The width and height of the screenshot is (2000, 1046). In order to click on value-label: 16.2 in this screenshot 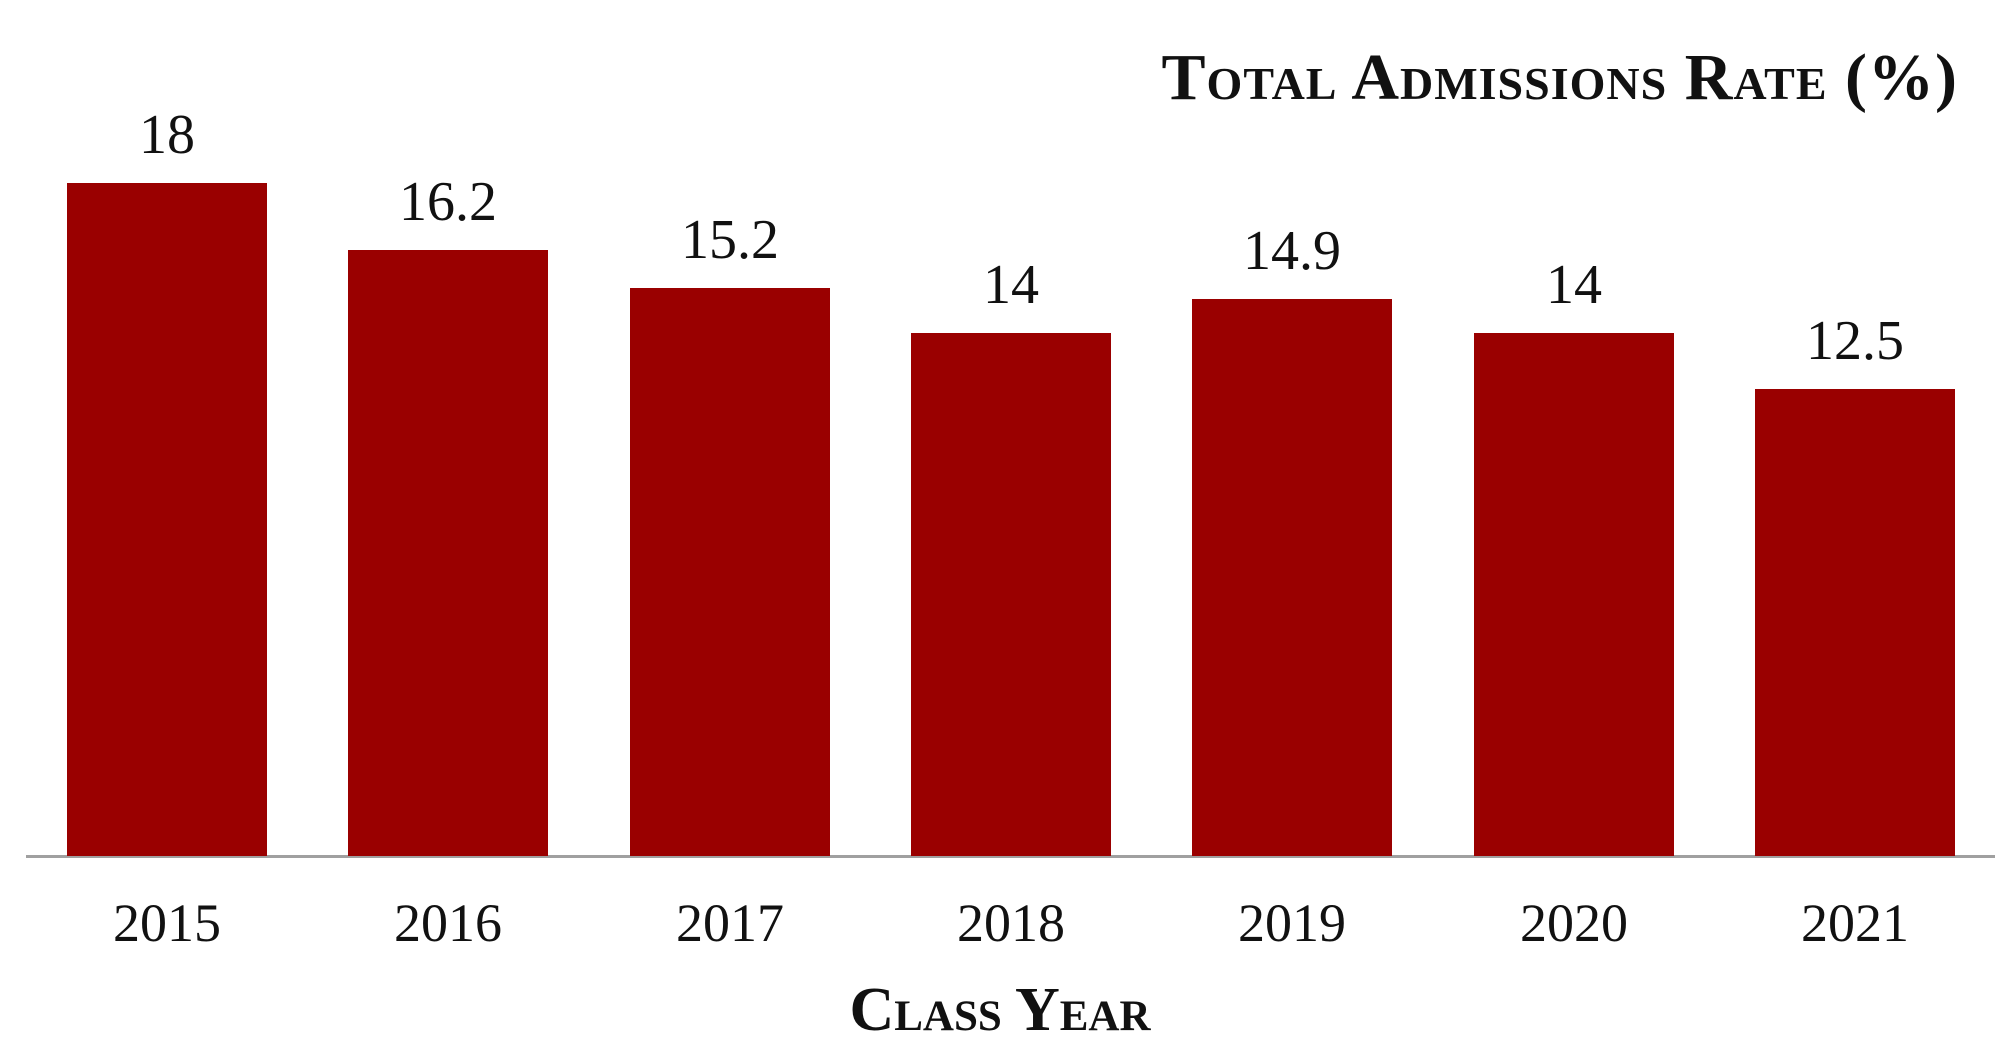, I will do `click(448, 202)`.